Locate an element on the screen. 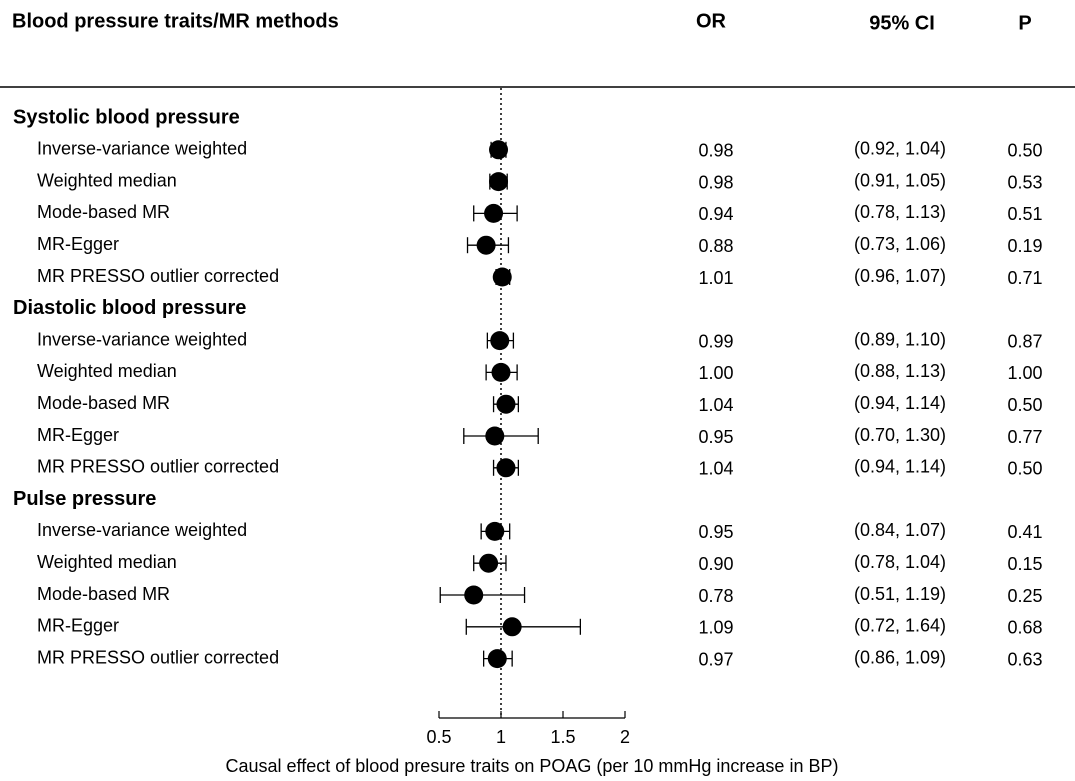  header-p: P is located at coordinates (1024, 23).